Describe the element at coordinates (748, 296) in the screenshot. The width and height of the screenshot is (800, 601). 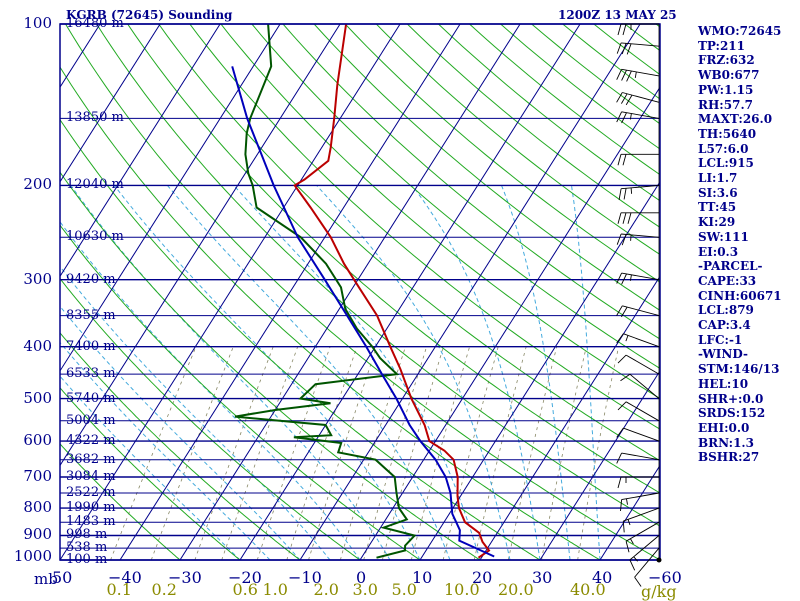
I see `index-value: CINH:60671` at that location.